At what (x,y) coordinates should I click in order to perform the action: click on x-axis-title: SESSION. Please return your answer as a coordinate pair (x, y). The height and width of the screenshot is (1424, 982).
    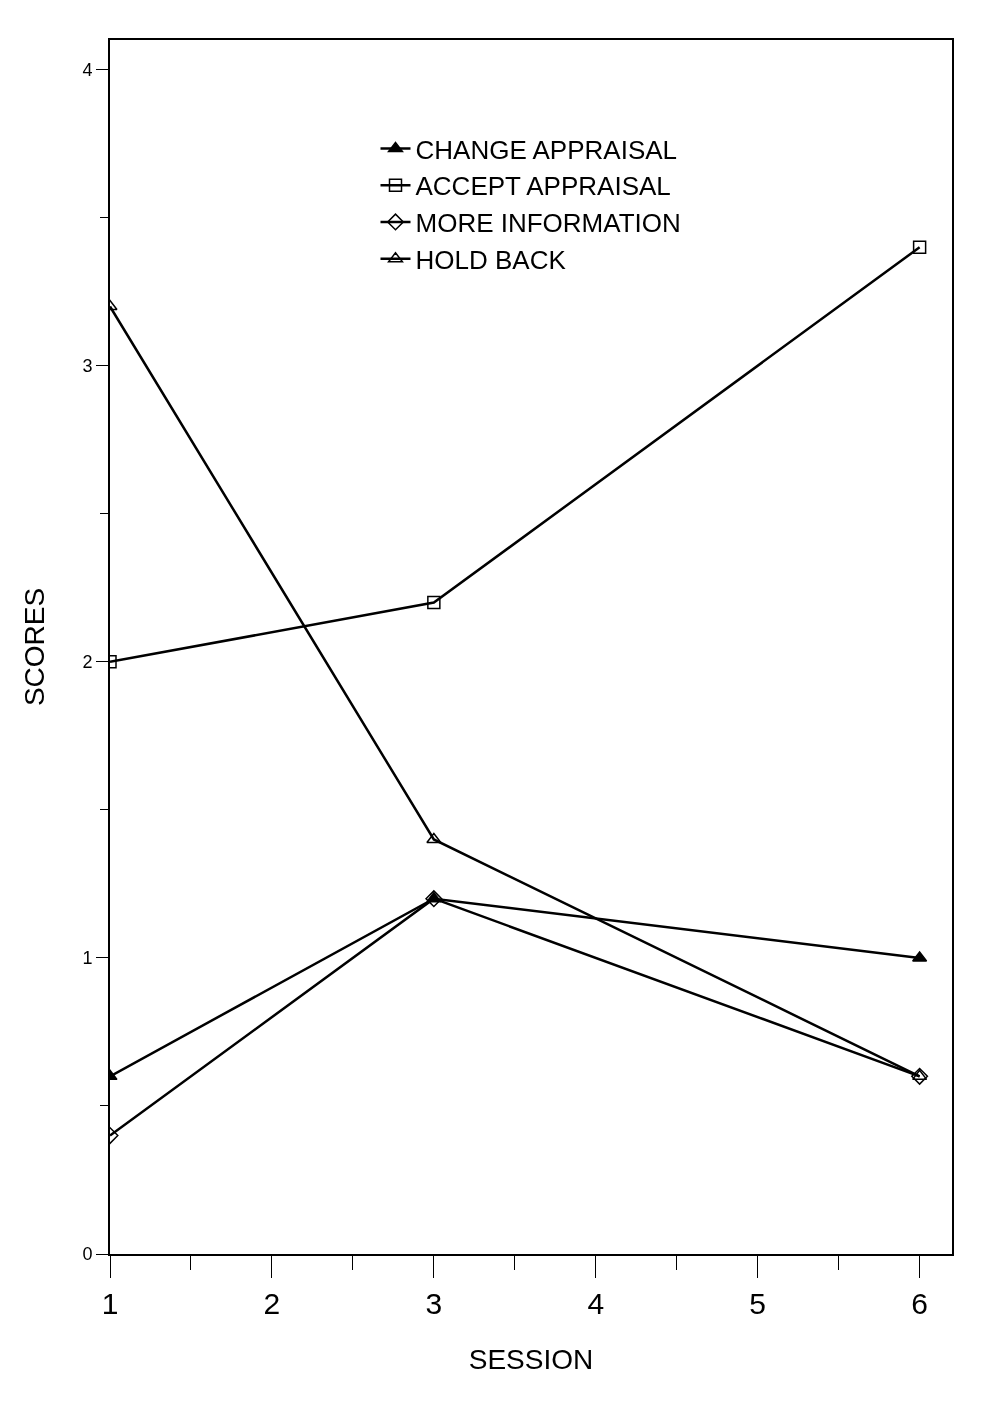
    Looking at the image, I should click on (531, 1359).